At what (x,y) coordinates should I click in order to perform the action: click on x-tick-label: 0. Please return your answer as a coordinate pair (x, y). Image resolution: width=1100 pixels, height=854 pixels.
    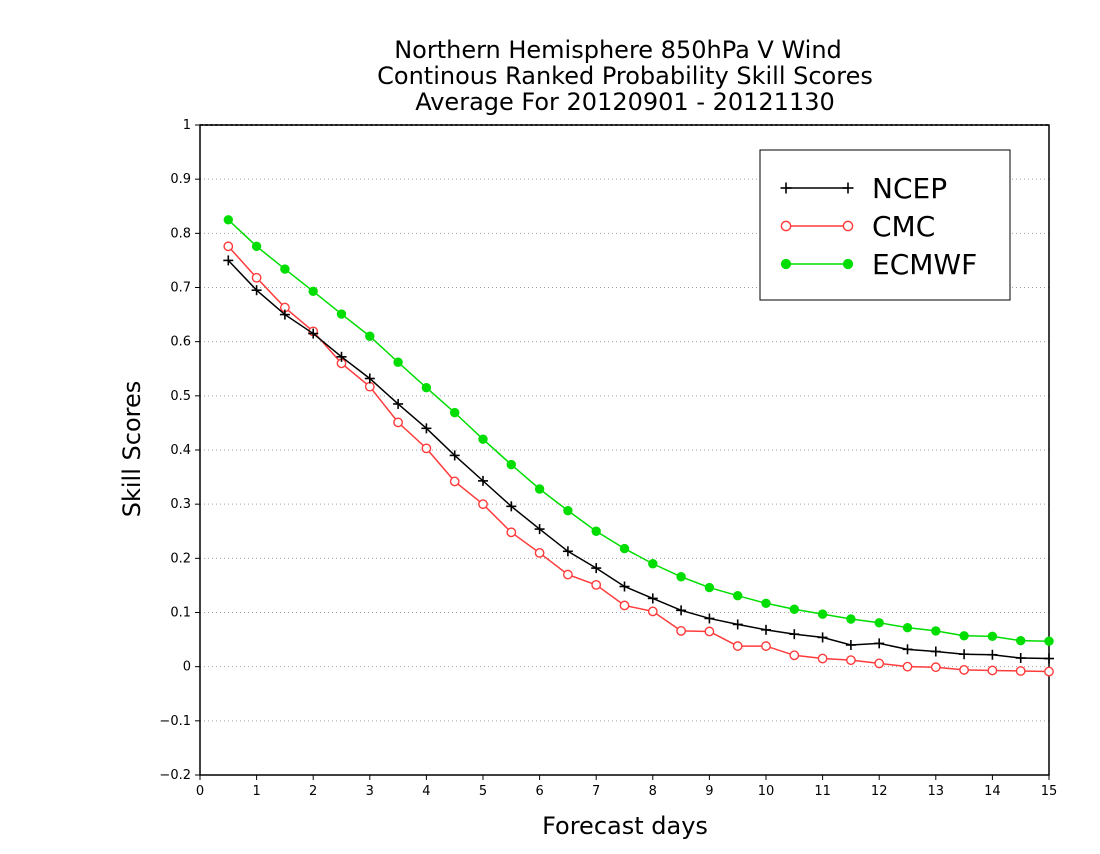
    Looking at the image, I should click on (200, 791).